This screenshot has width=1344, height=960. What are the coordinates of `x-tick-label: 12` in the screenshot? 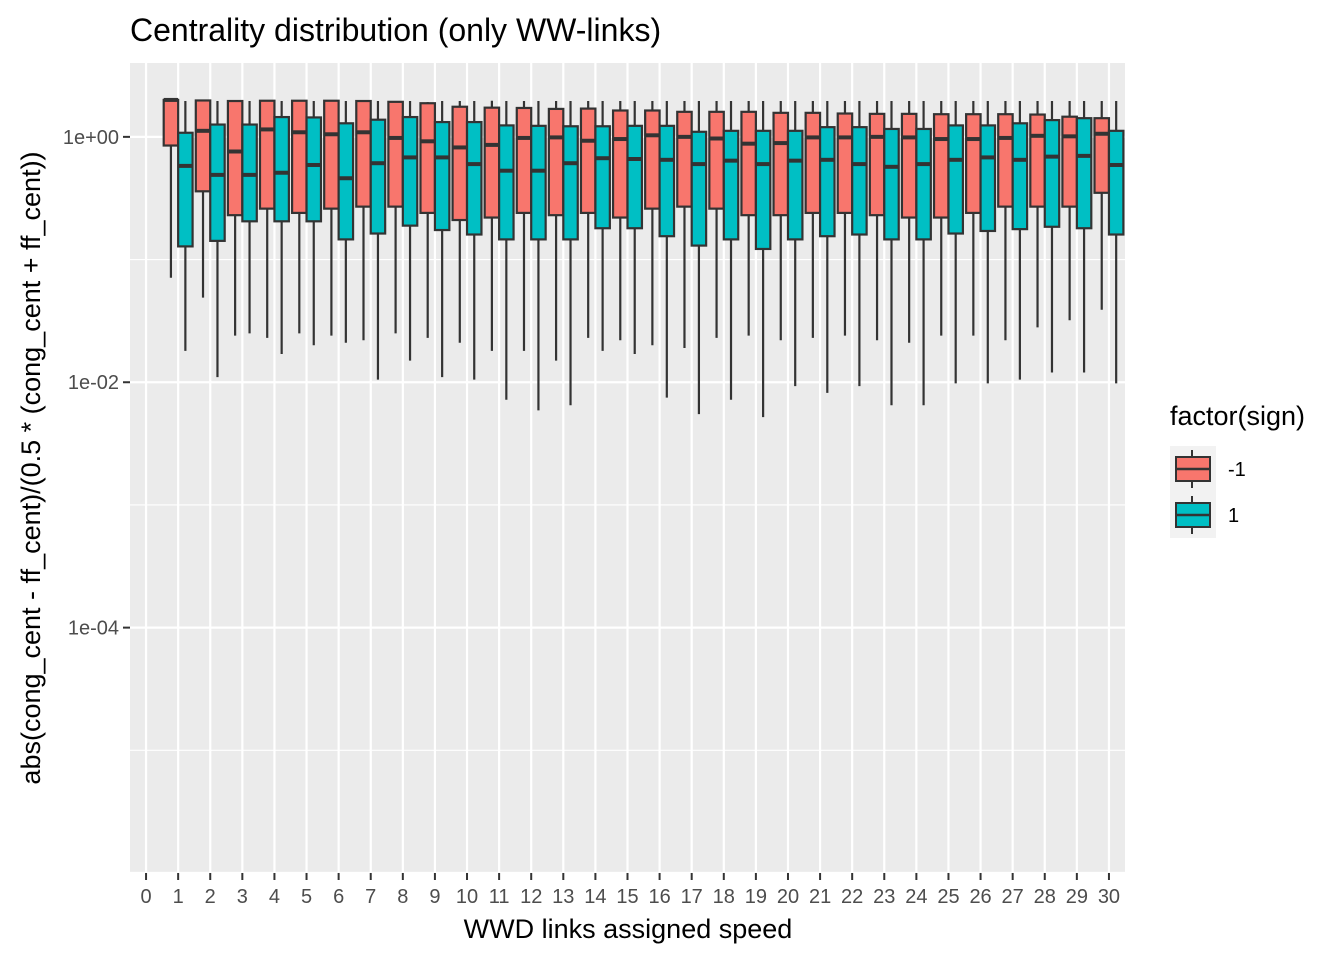 It's located at (531, 897).